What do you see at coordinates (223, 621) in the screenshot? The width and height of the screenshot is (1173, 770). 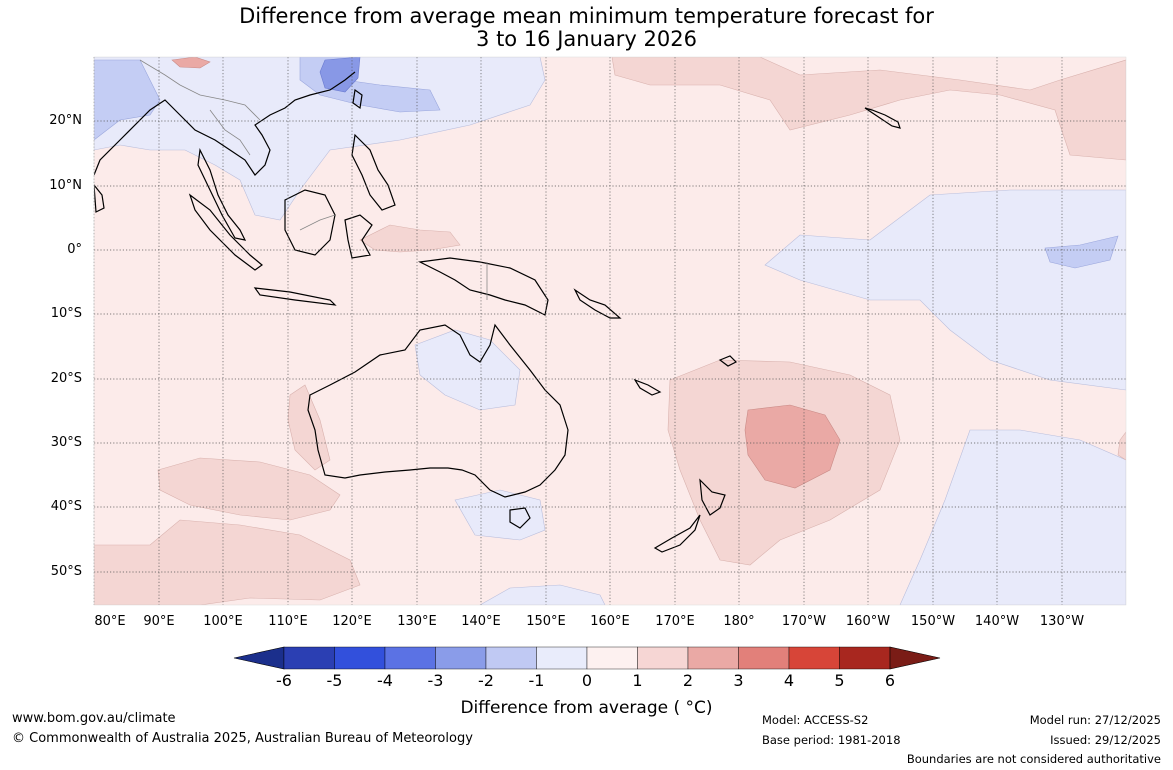 I see `longitude-label: 100°E` at bounding box center [223, 621].